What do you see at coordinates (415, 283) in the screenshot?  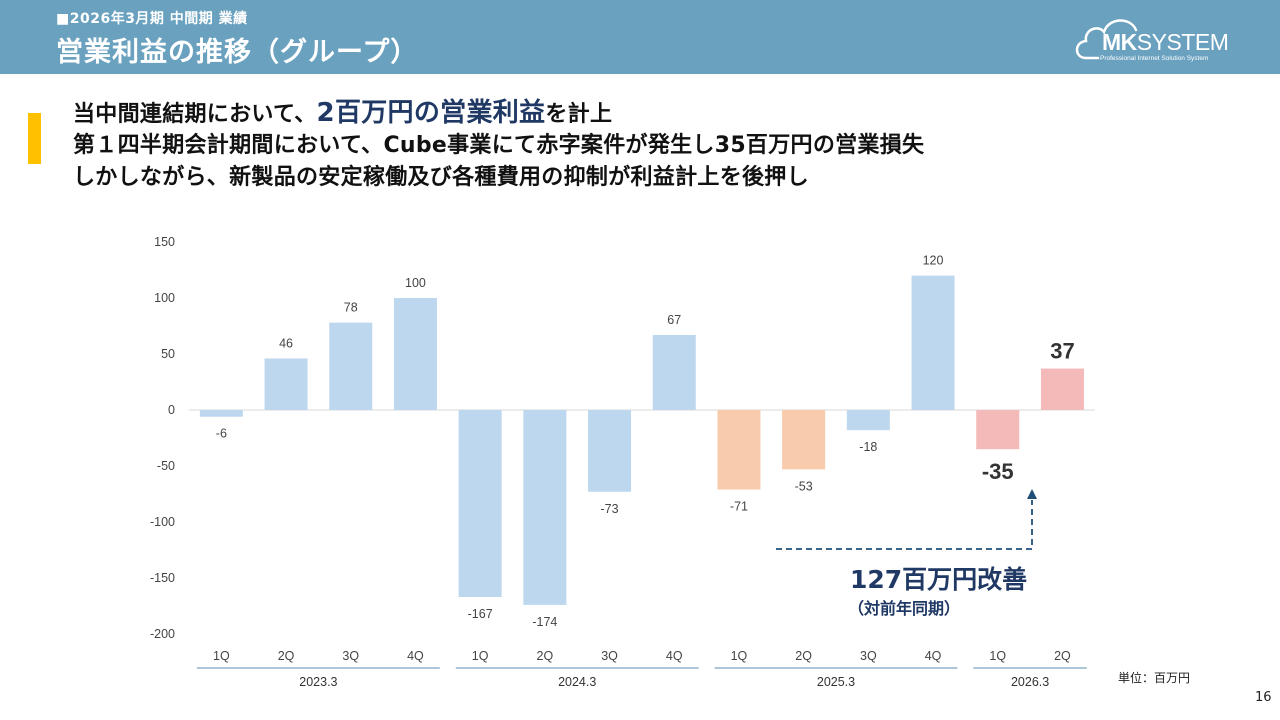 I see `data-label: 100` at bounding box center [415, 283].